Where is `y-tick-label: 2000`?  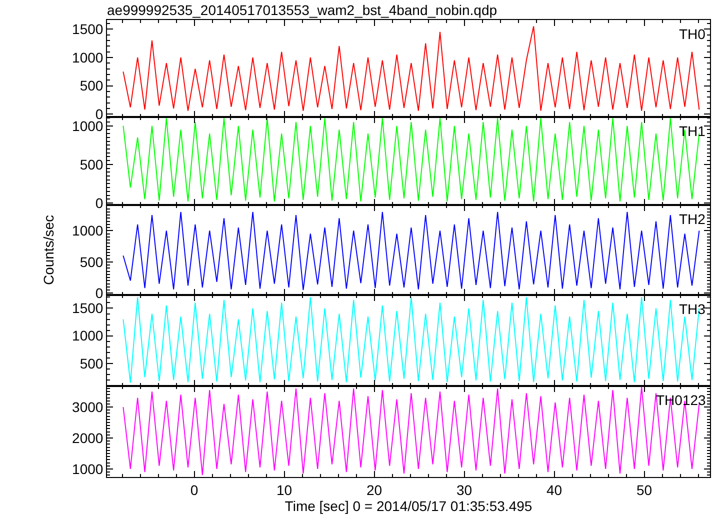
y-tick-label: 2000 is located at coordinates (88, 438).